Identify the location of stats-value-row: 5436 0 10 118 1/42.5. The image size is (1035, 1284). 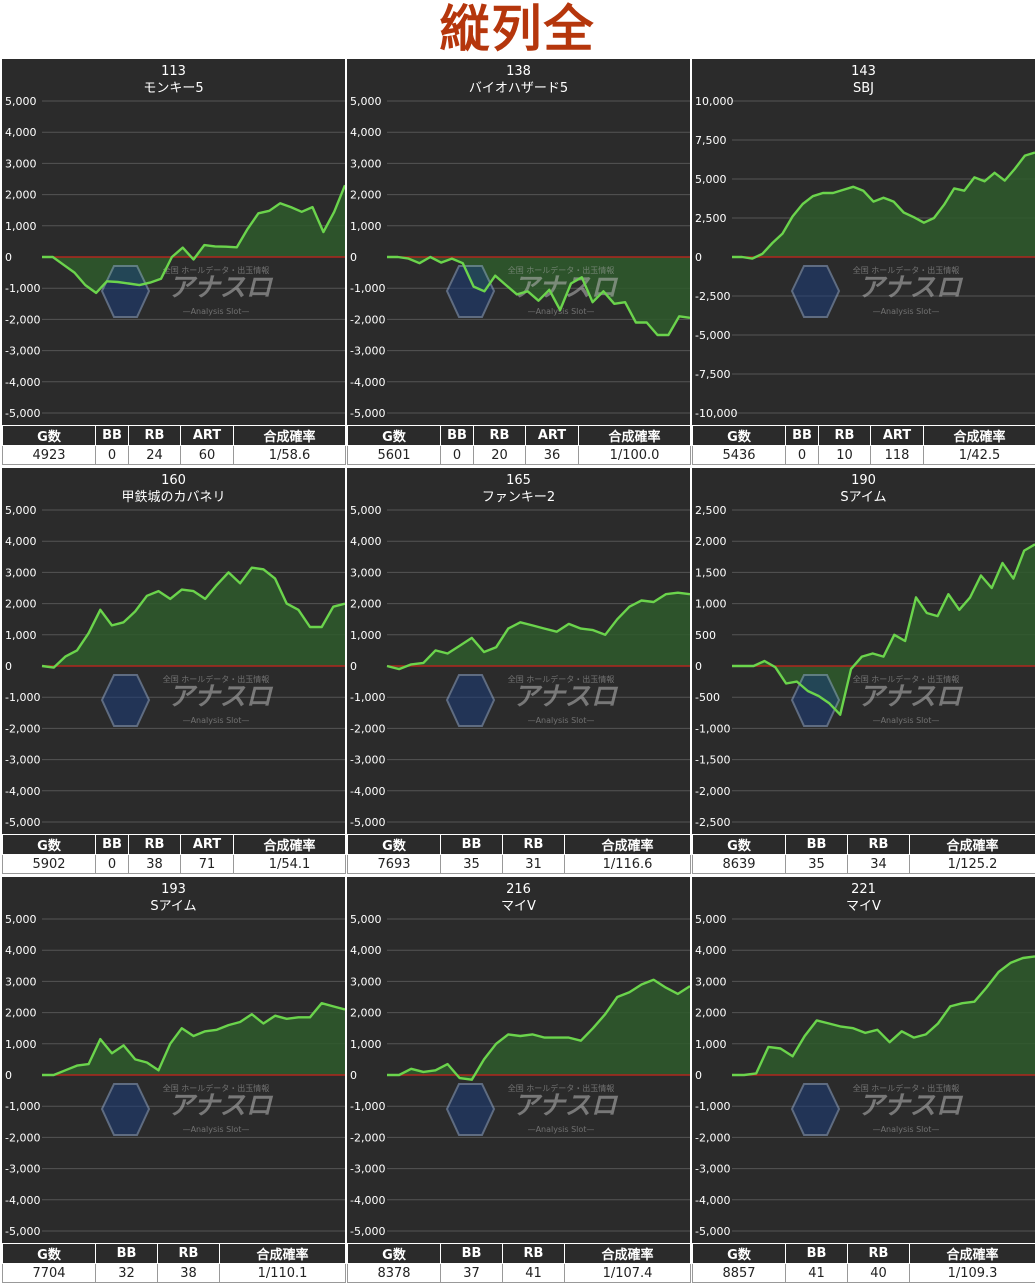
(863, 455).